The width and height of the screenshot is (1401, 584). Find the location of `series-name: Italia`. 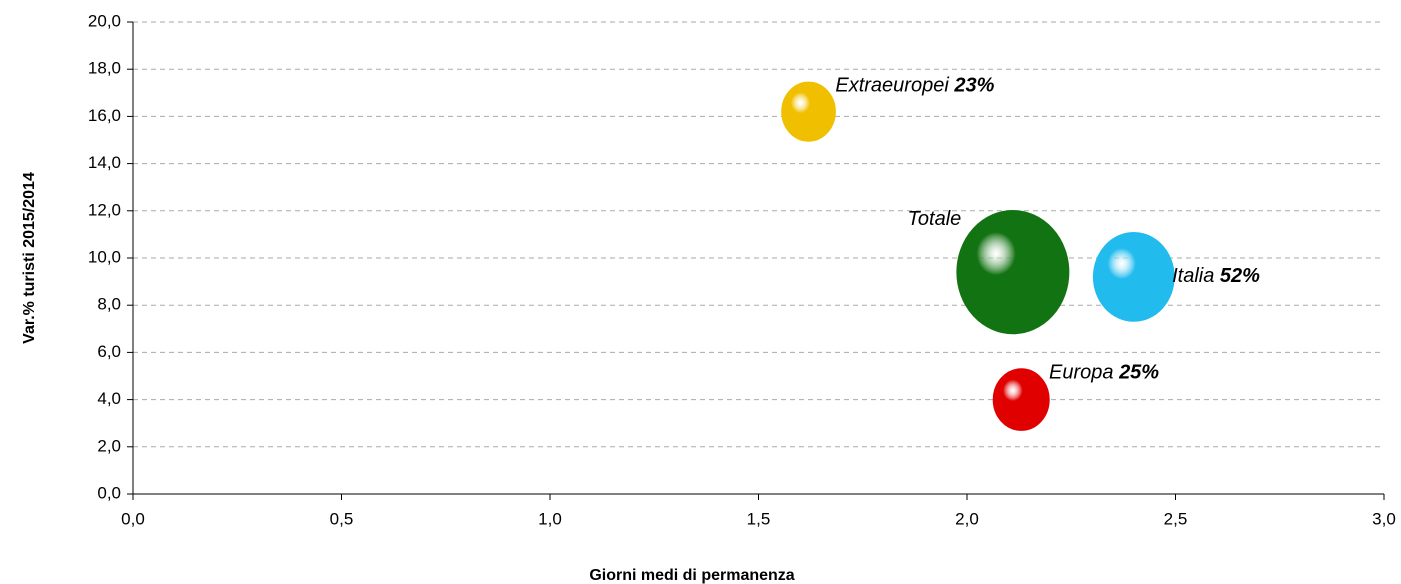

series-name: Italia is located at coordinates (1196, 276).